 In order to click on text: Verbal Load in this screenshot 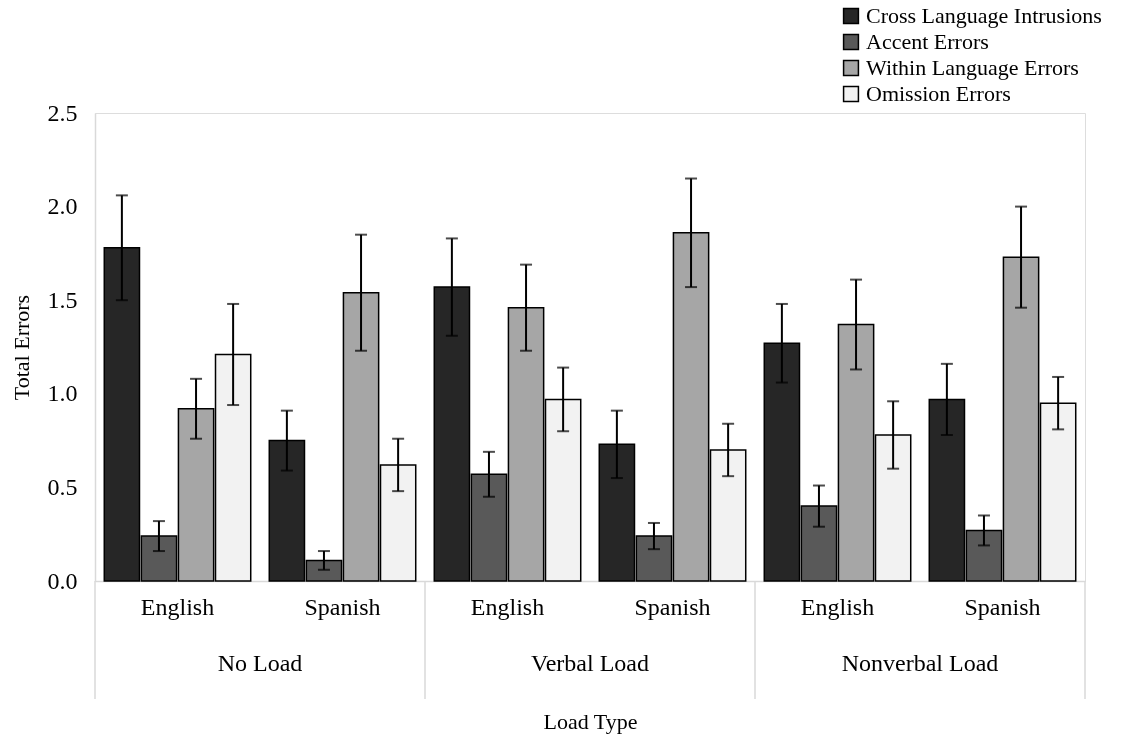, I will do `click(590, 663)`.